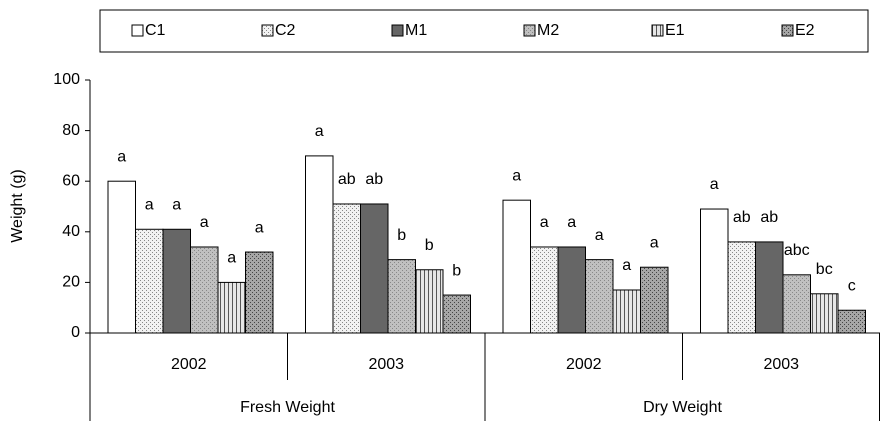  Describe the element at coordinates (824, 269) in the screenshot. I see `significance-letter: bc` at that location.